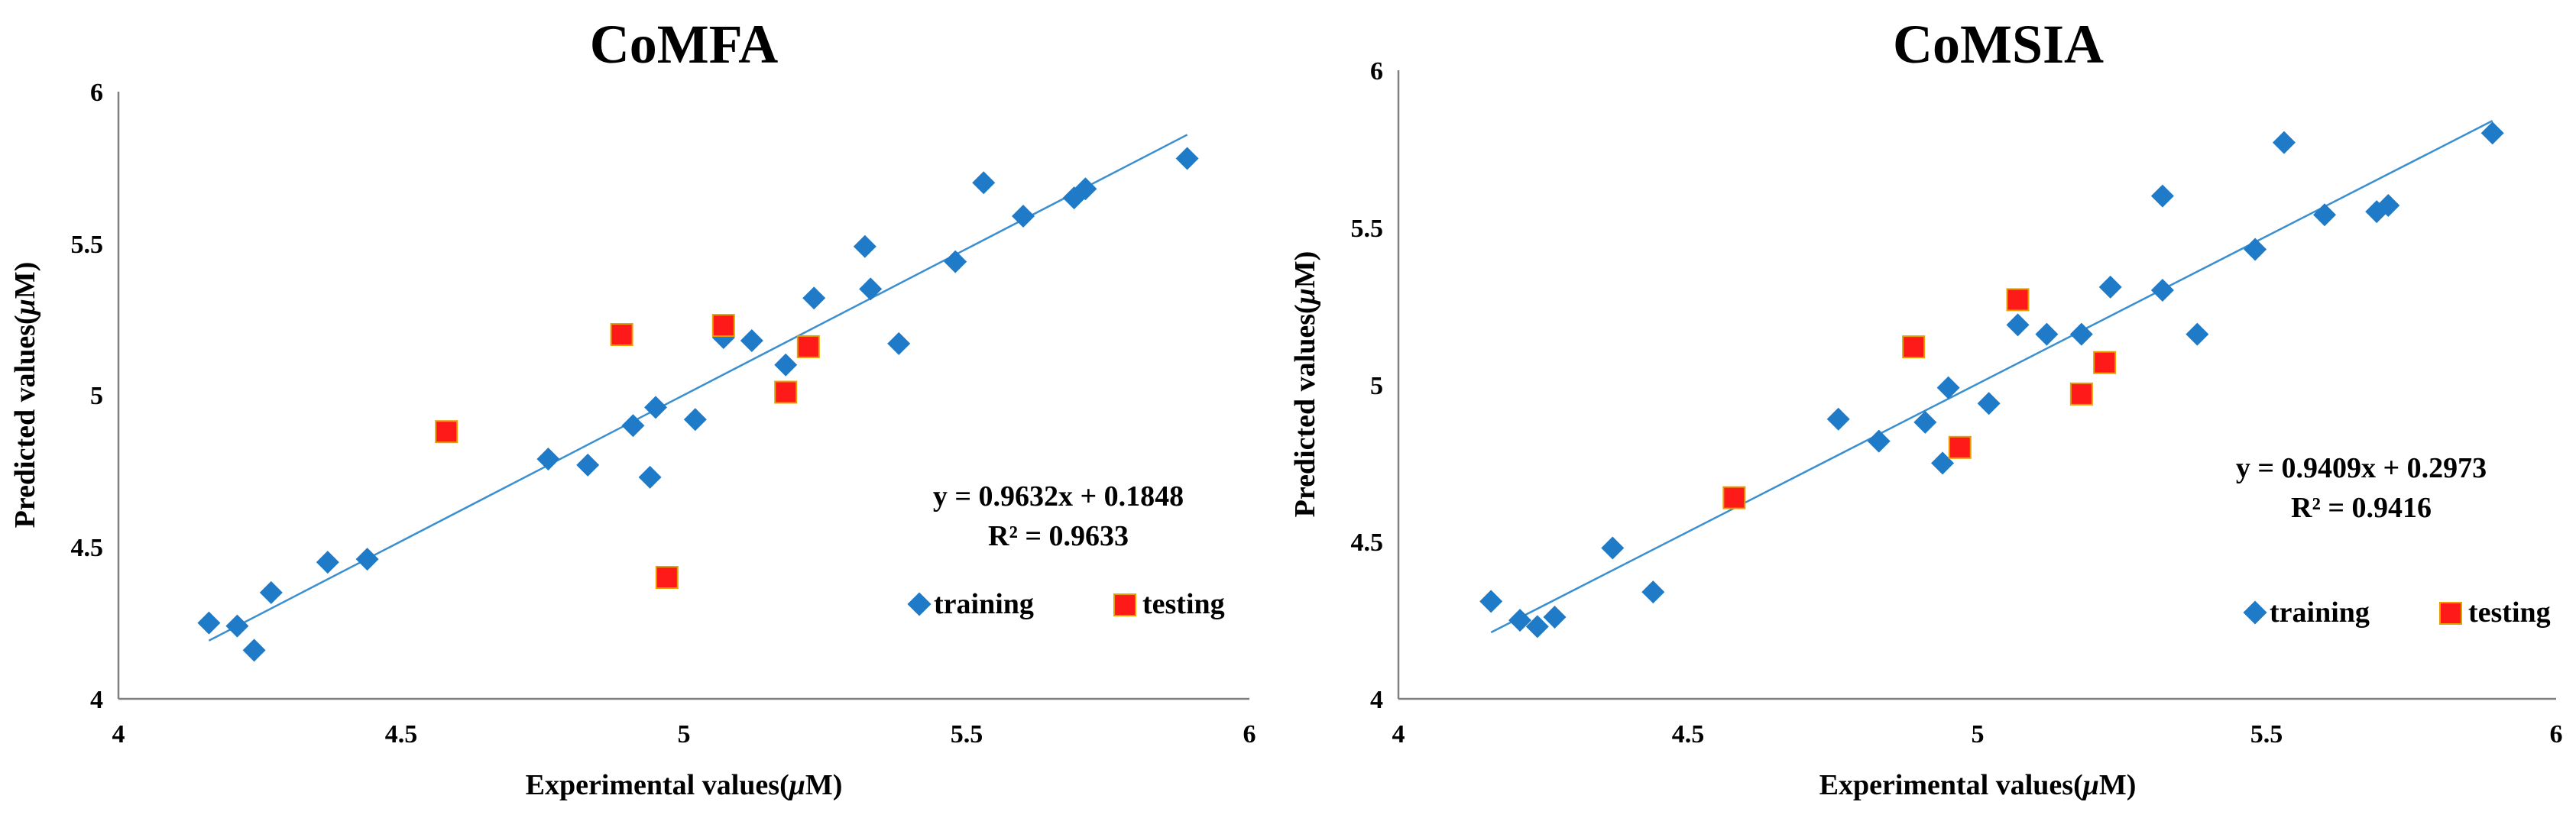 This screenshot has height=818, width=2576. Describe the element at coordinates (2557, 734) in the screenshot. I see `x-tick-label: 6` at that location.